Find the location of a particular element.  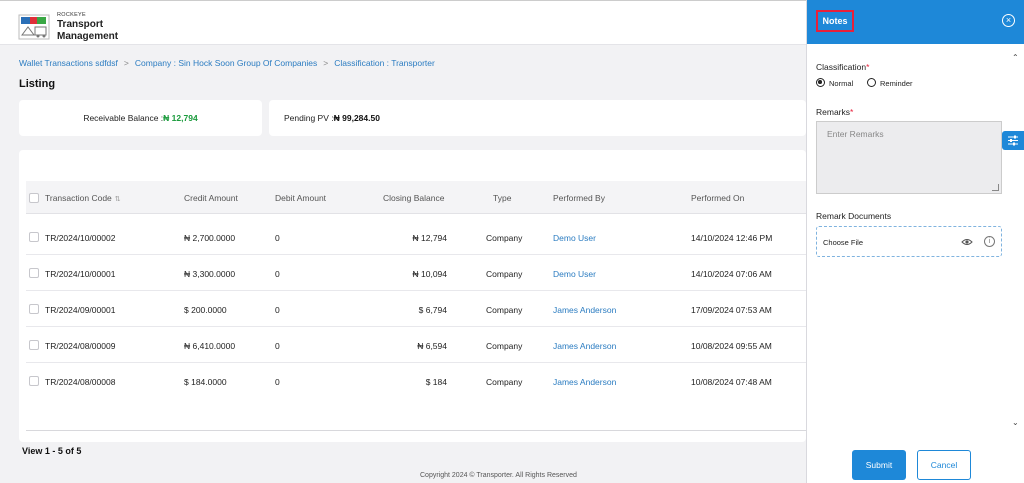

scroll-up-icon: ⌃ is located at coordinates (1015, 57).